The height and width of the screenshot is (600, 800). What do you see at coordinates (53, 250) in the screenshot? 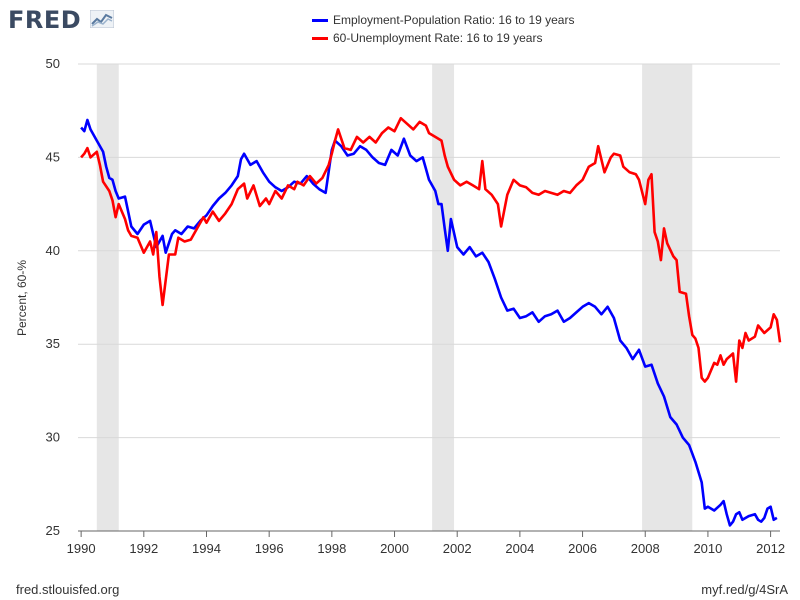
I see `y-tick-label: 40` at bounding box center [53, 250].